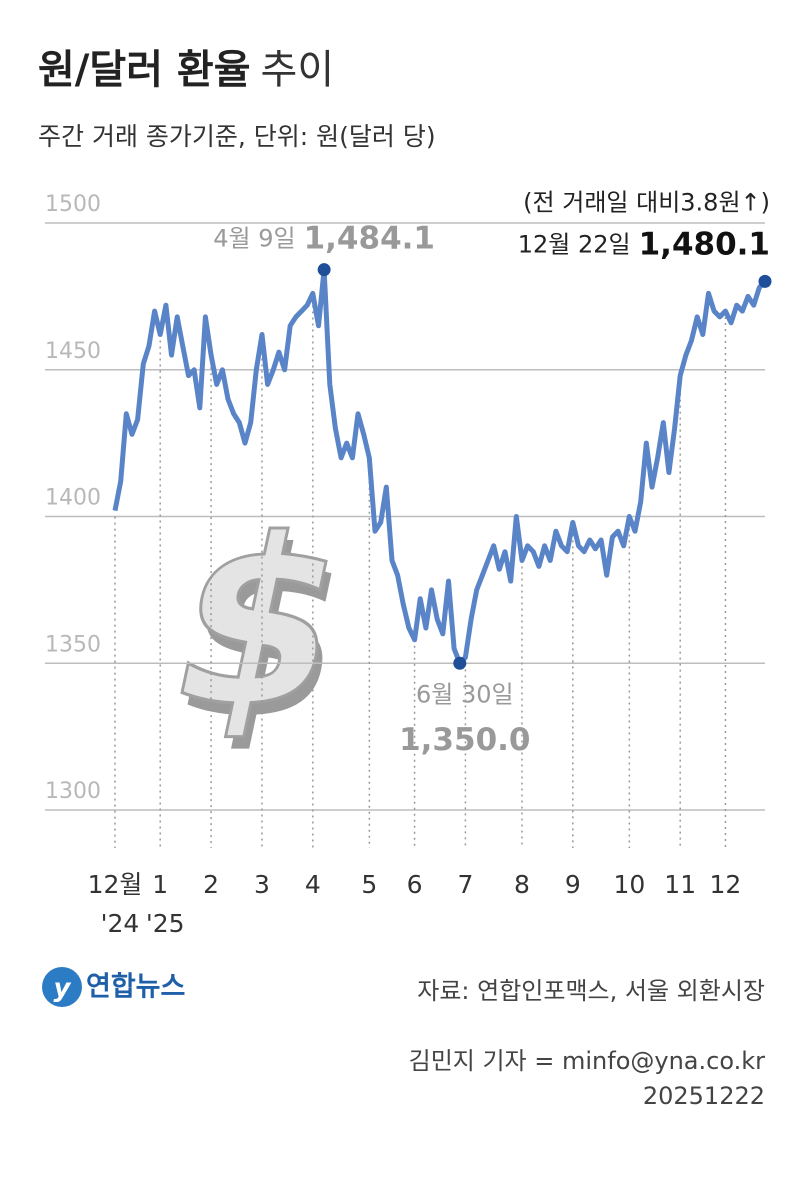  What do you see at coordinates (369, 884) in the screenshot?
I see `x-tick-label: 5` at bounding box center [369, 884].